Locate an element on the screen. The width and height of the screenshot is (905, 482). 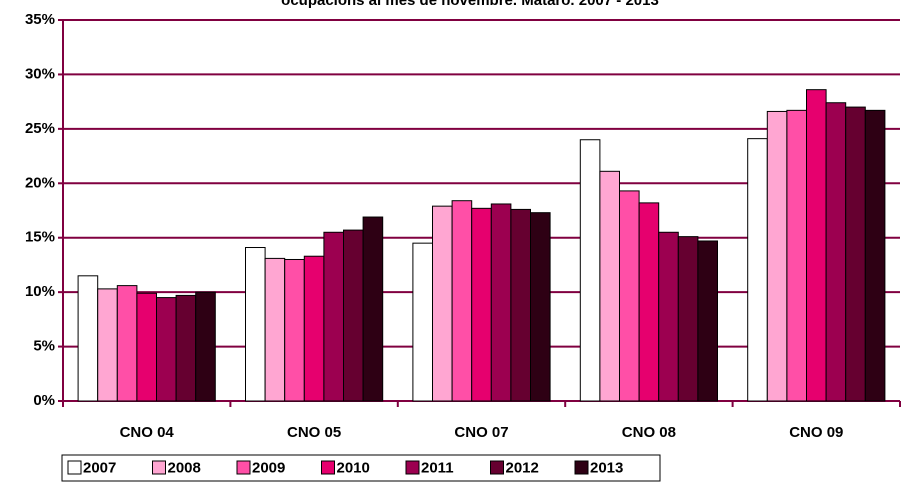
x-tick-label: CNO 04 is located at coordinates (147, 432).